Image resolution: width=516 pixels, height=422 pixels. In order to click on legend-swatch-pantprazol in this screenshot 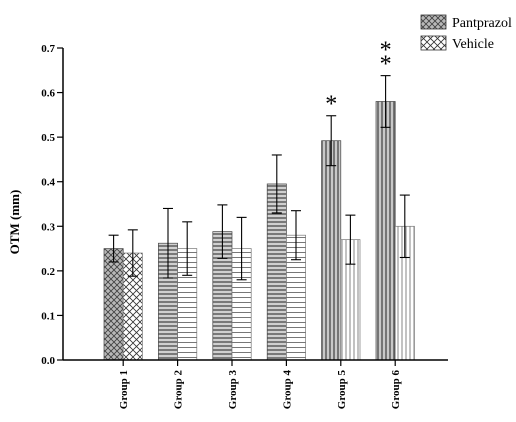, I will do `click(433, 22)`.